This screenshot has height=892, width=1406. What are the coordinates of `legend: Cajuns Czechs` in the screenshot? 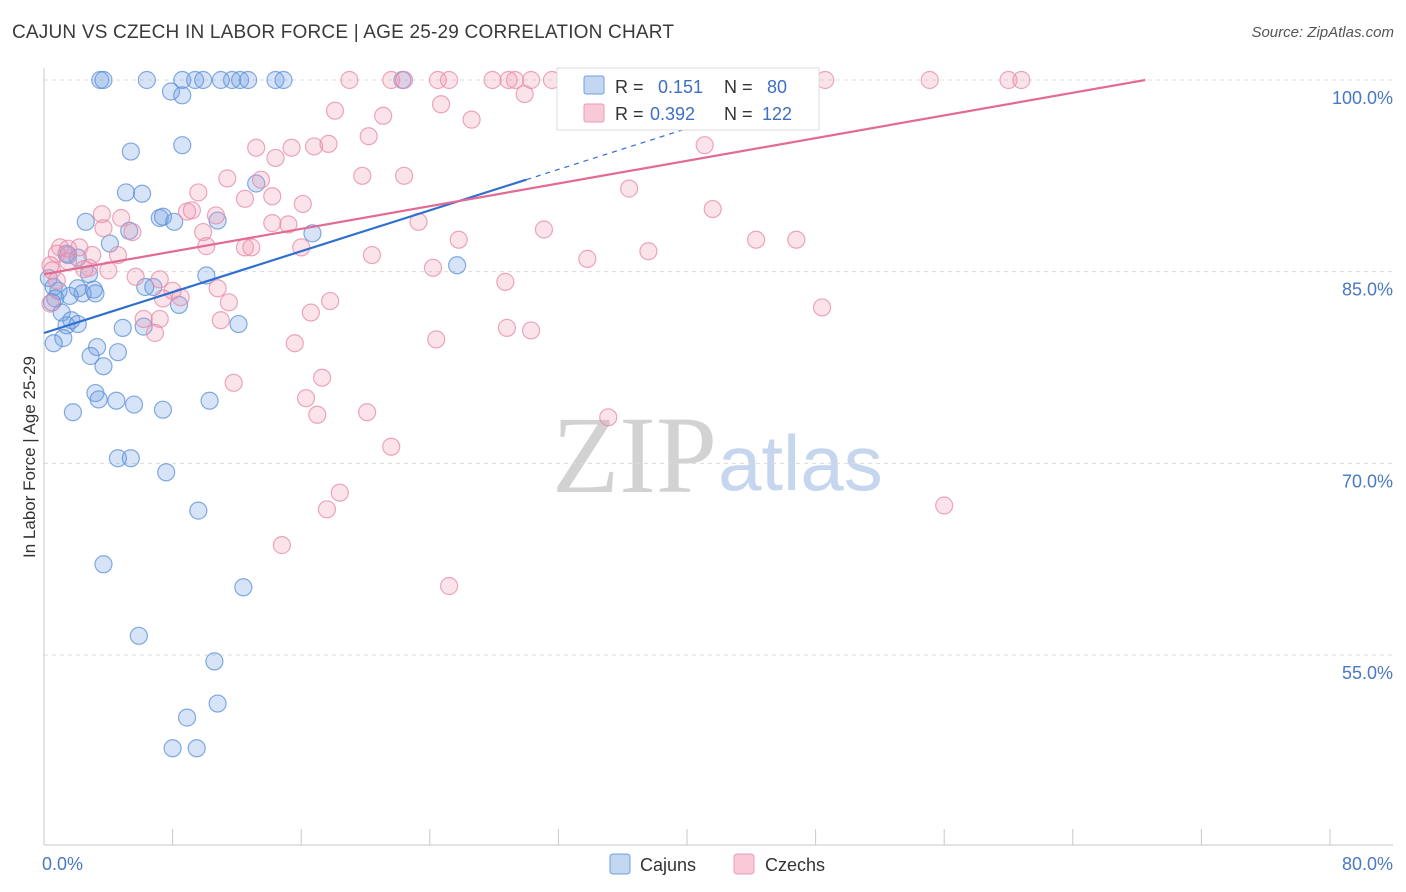 It's located at (717, 864).